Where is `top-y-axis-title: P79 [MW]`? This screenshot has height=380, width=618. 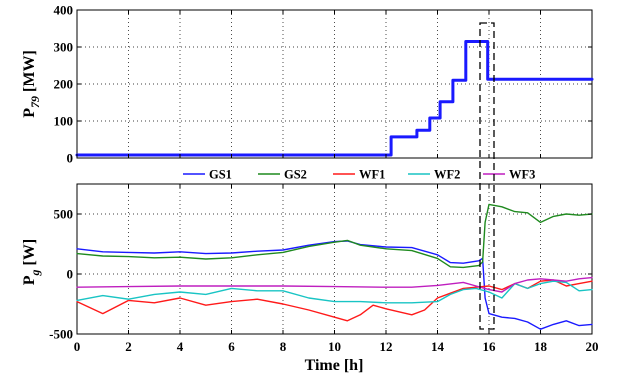 top-y-axis-title: P79 [MW] is located at coordinates (31, 84).